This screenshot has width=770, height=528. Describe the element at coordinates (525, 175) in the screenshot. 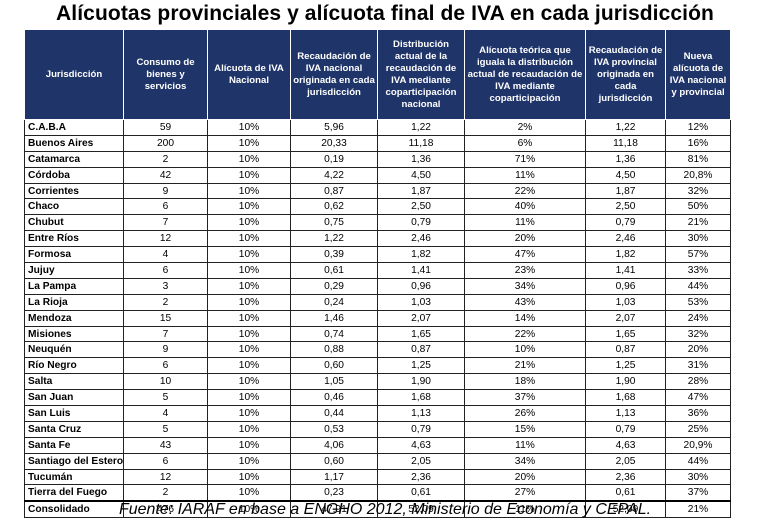

I see `value-cell: 11%` at that location.